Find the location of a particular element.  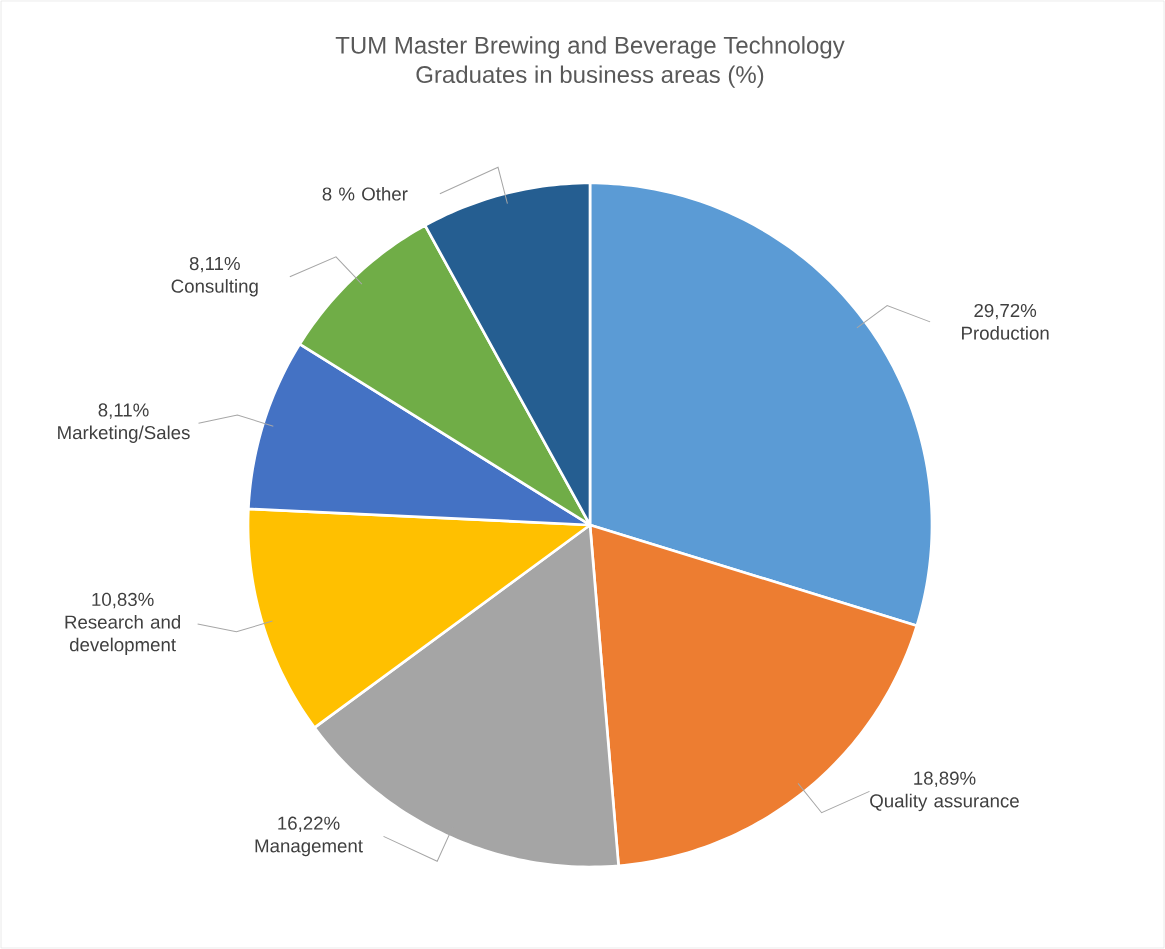

slice-label: Other is located at coordinates (385, 193).